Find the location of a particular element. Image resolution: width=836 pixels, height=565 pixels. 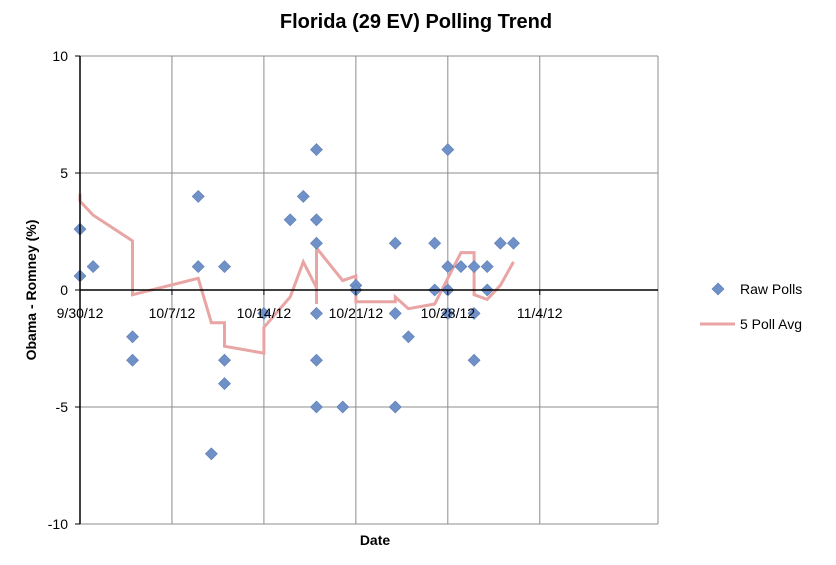

x-tick-label: 10/14/12 is located at coordinates (264, 313).